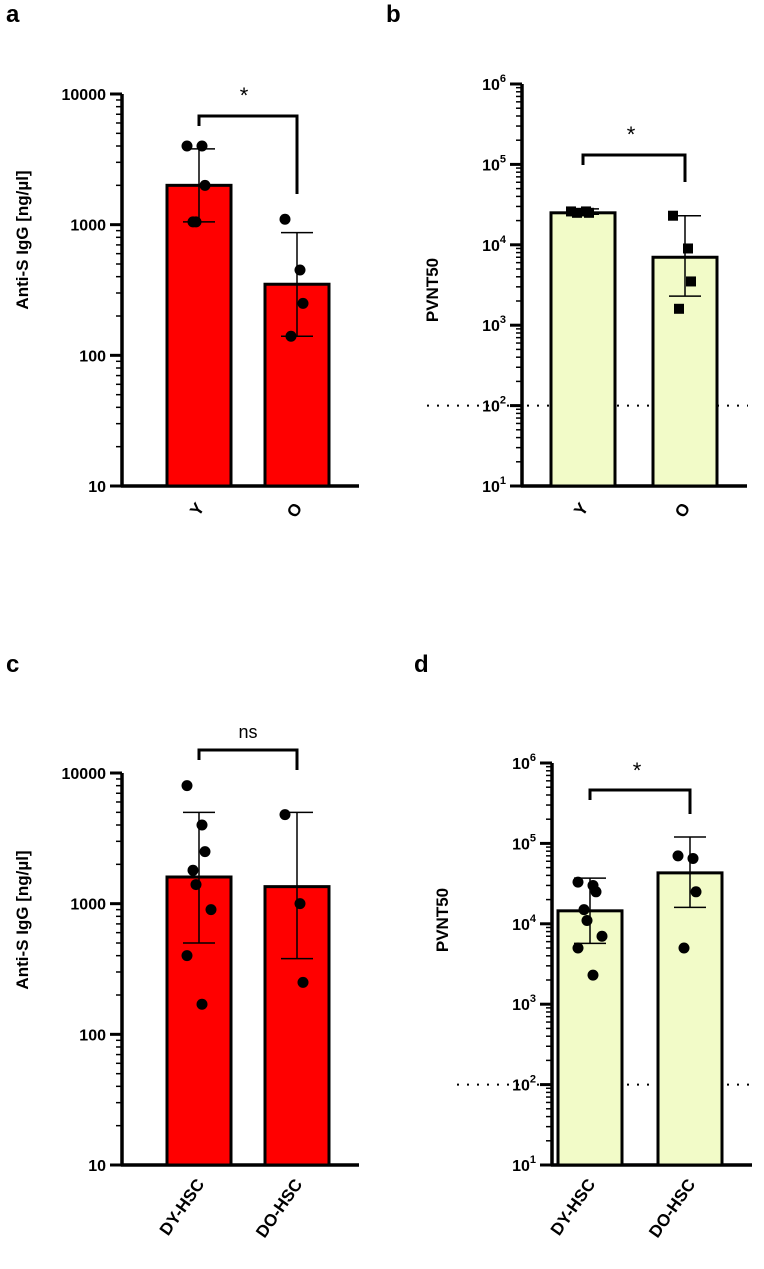 The width and height of the screenshot is (764, 1269). I want to click on y-tick-label: 10¹, so click(524, 1164).